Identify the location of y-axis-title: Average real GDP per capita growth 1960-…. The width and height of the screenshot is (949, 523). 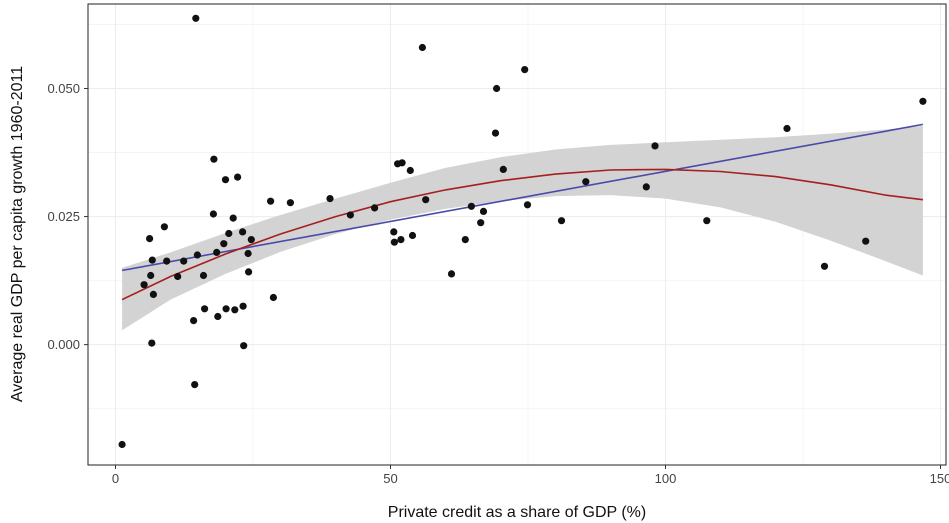
(17, 234).